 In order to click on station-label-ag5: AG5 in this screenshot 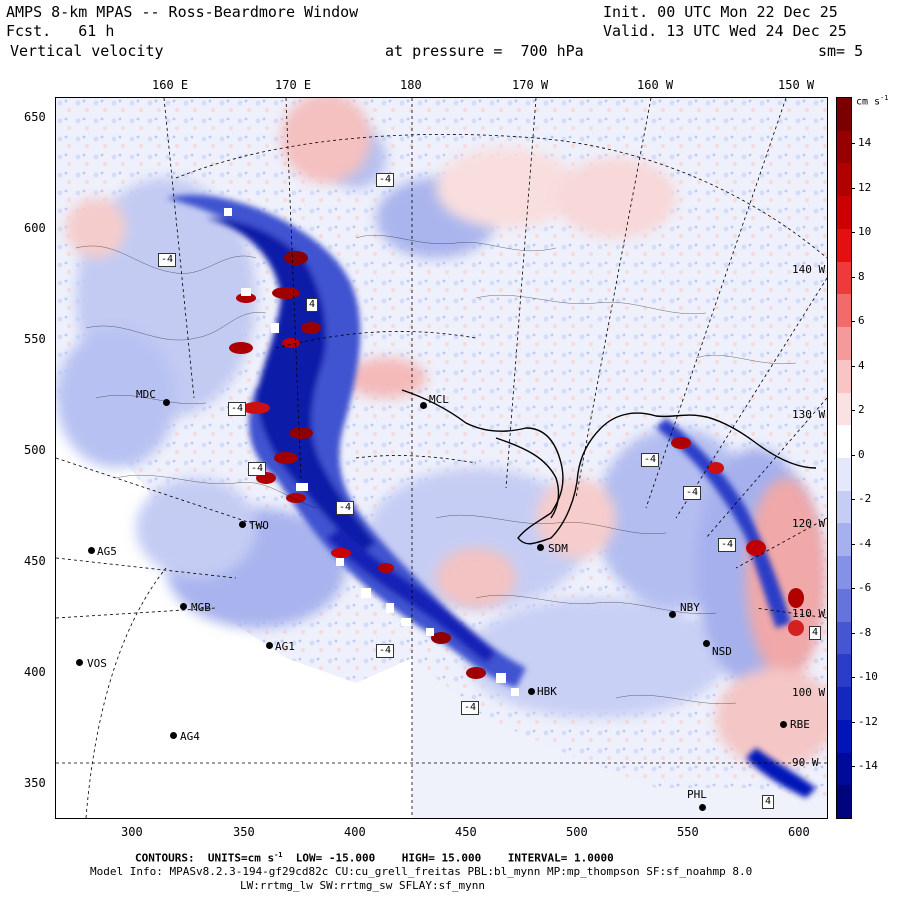, I will do `click(107, 551)`.